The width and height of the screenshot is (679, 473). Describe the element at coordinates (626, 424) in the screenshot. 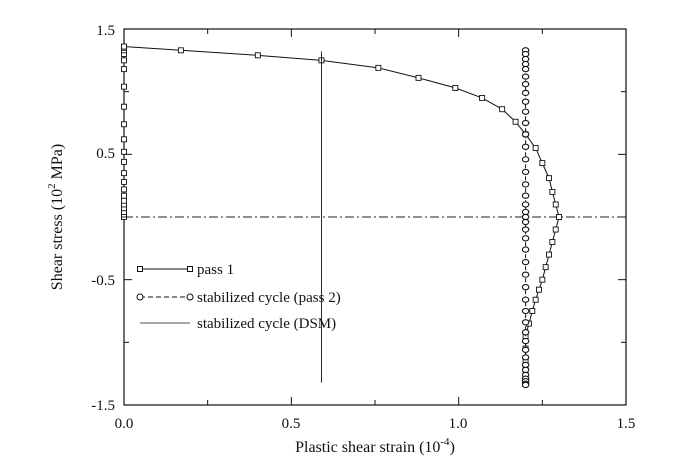

I see `x-tick-label: 1.5` at that location.